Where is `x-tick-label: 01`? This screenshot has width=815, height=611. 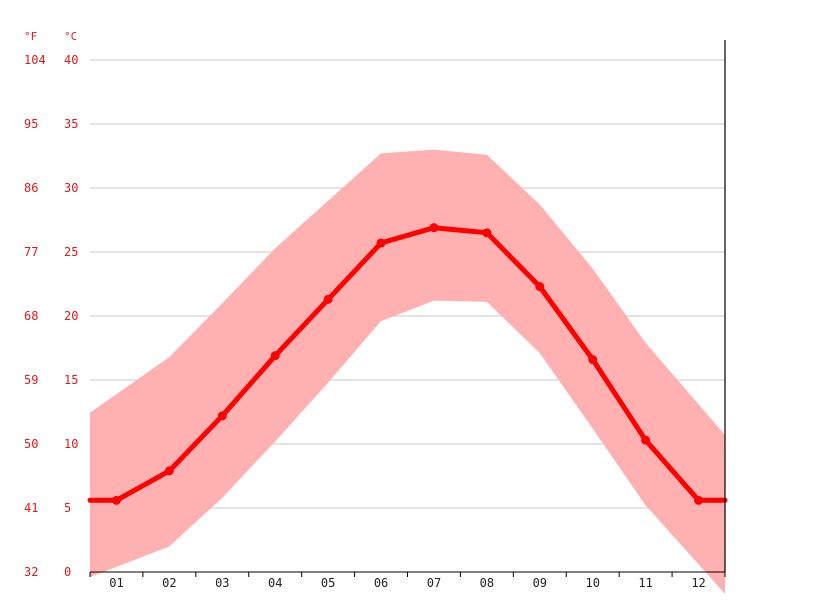 x-tick-label: 01 is located at coordinates (116, 583).